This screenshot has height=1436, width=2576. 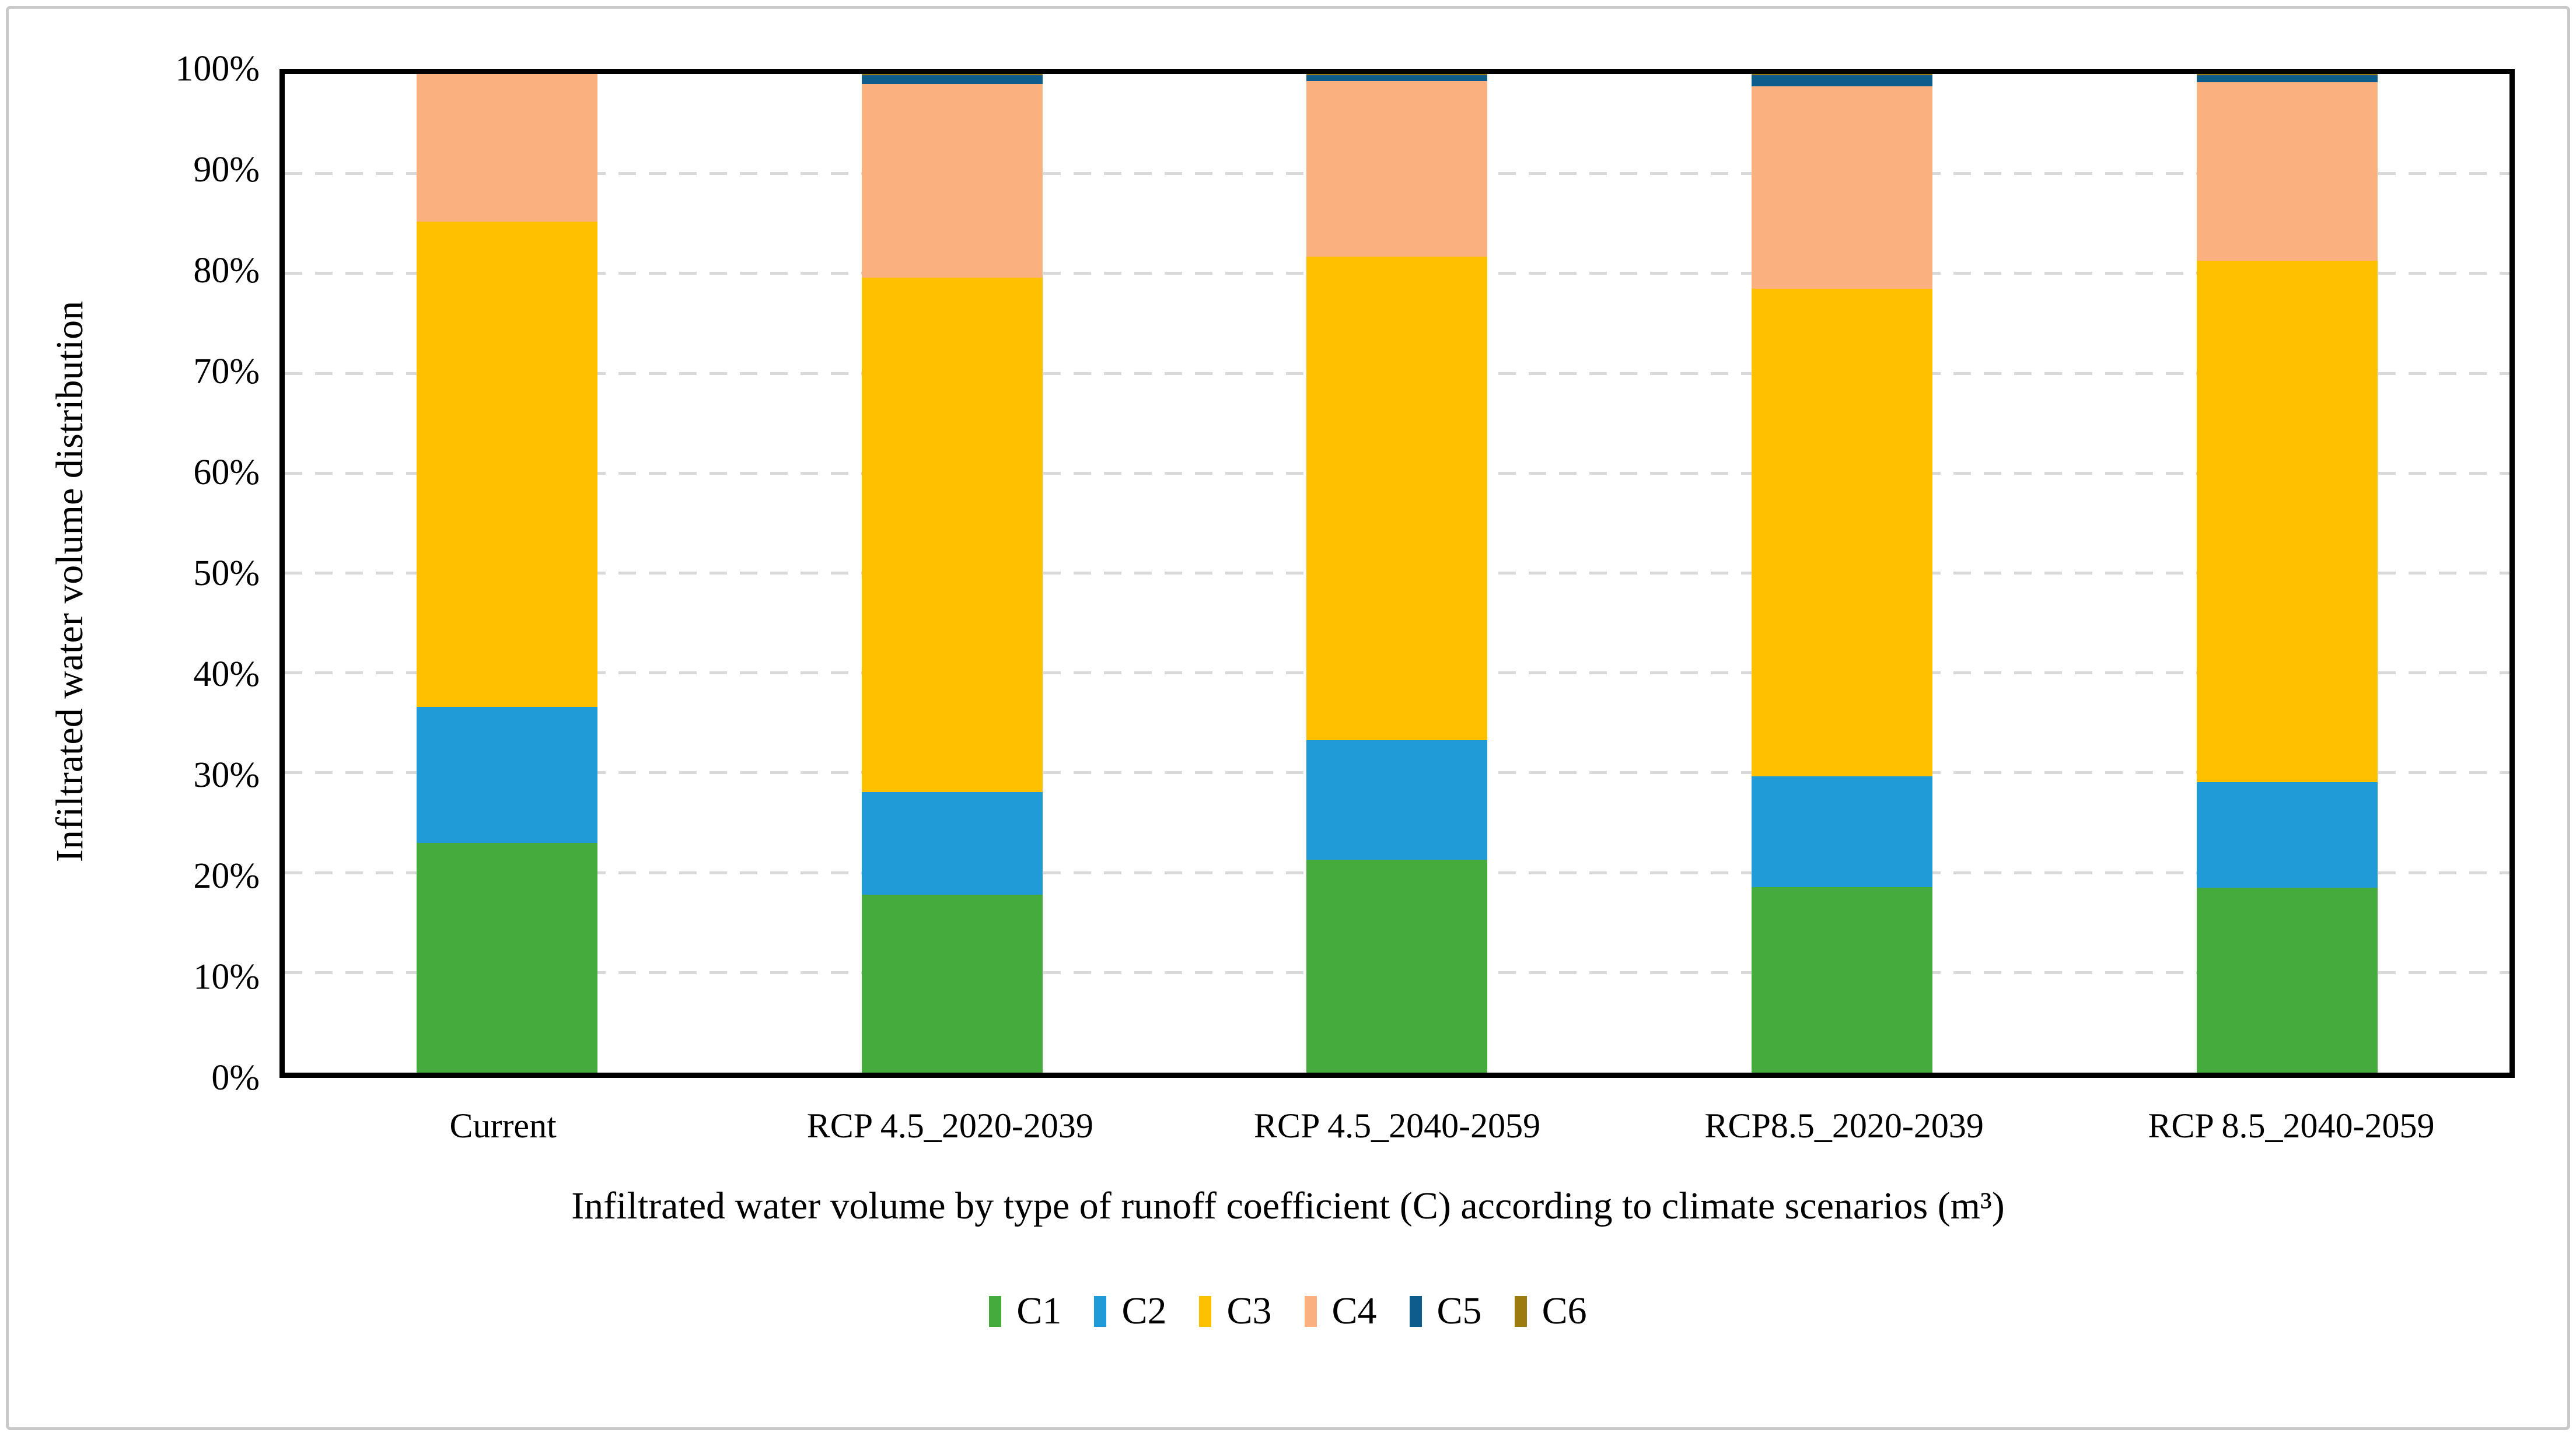 I want to click on bar-RCP 4.5_2020-2039, so click(x=952, y=574).